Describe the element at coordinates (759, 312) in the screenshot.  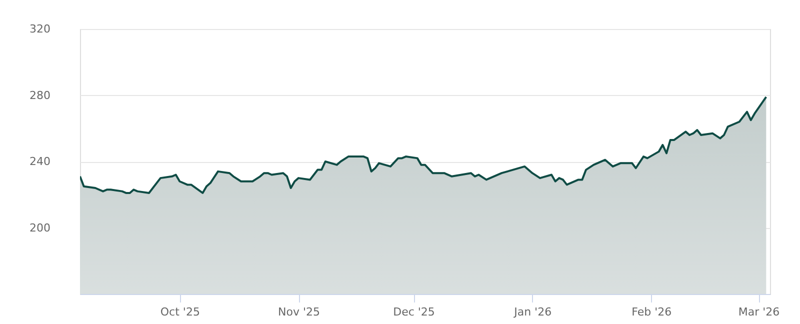
I see `x-tick-label: Mar '26` at that location.